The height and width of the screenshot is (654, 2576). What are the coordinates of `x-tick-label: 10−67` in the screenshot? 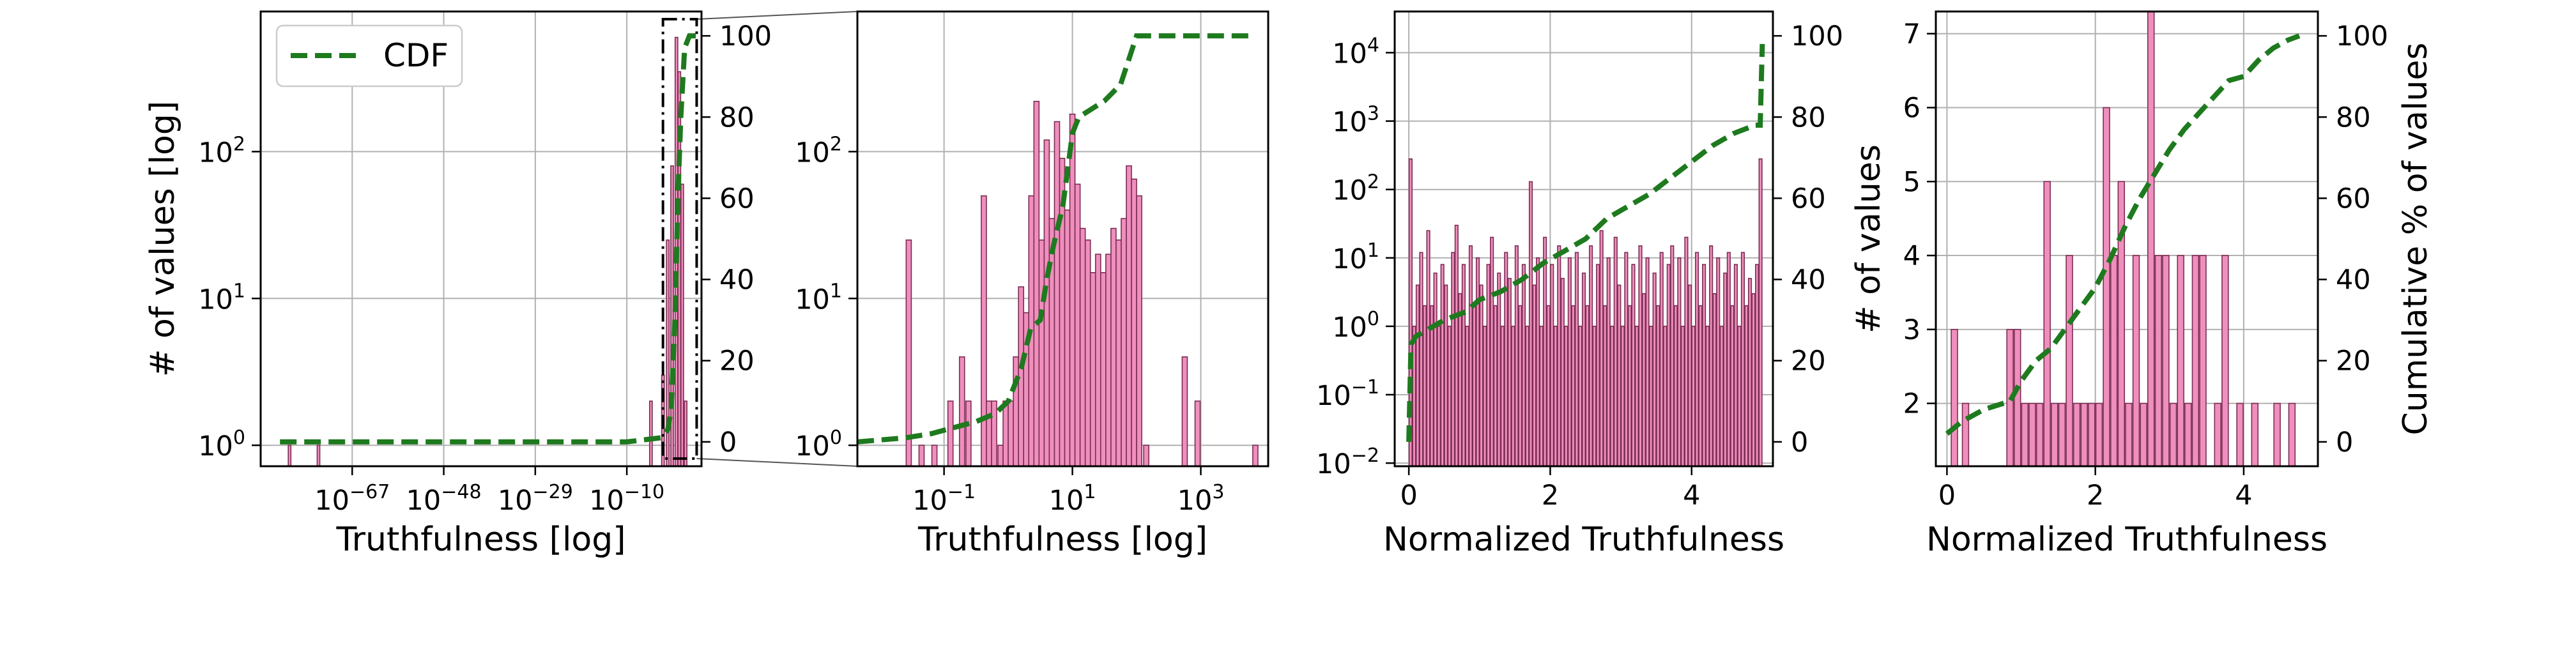 It's located at (352, 499).